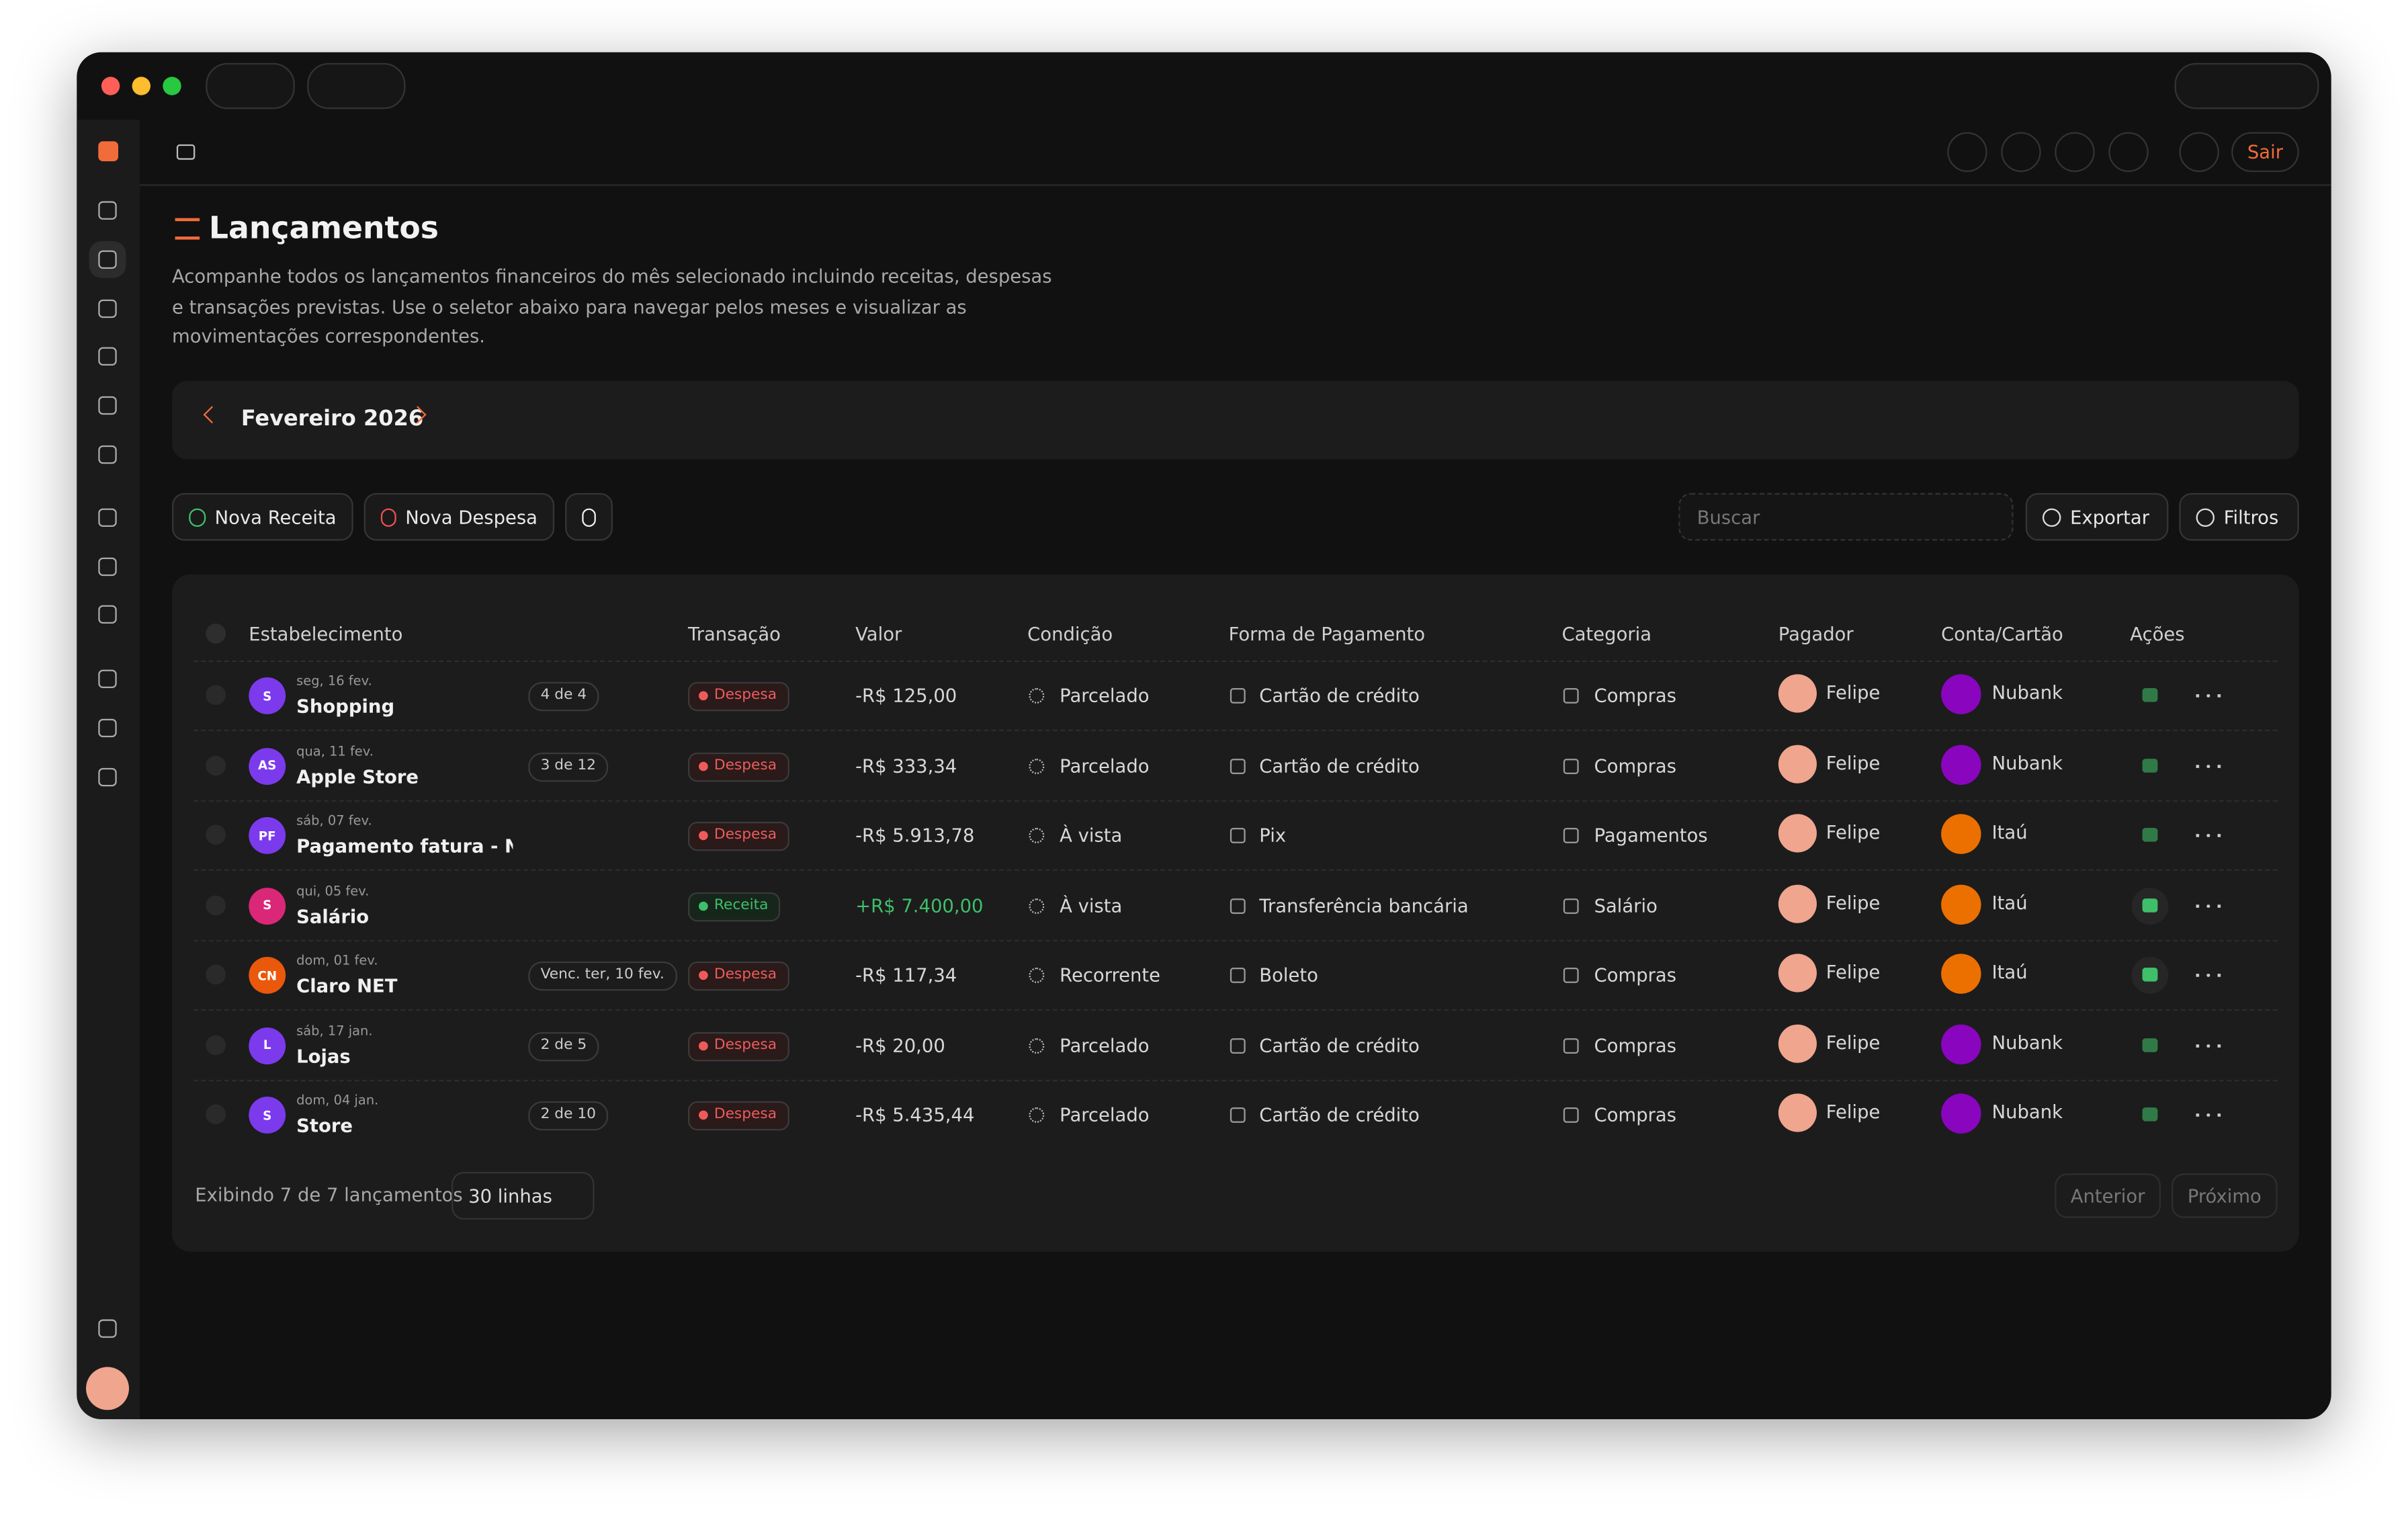 The height and width of the screenshot is (1520, 2408). Describe the element at coordinates (471, 517) in the screenshot. I see `button-label: Nova Despesa` at that location.